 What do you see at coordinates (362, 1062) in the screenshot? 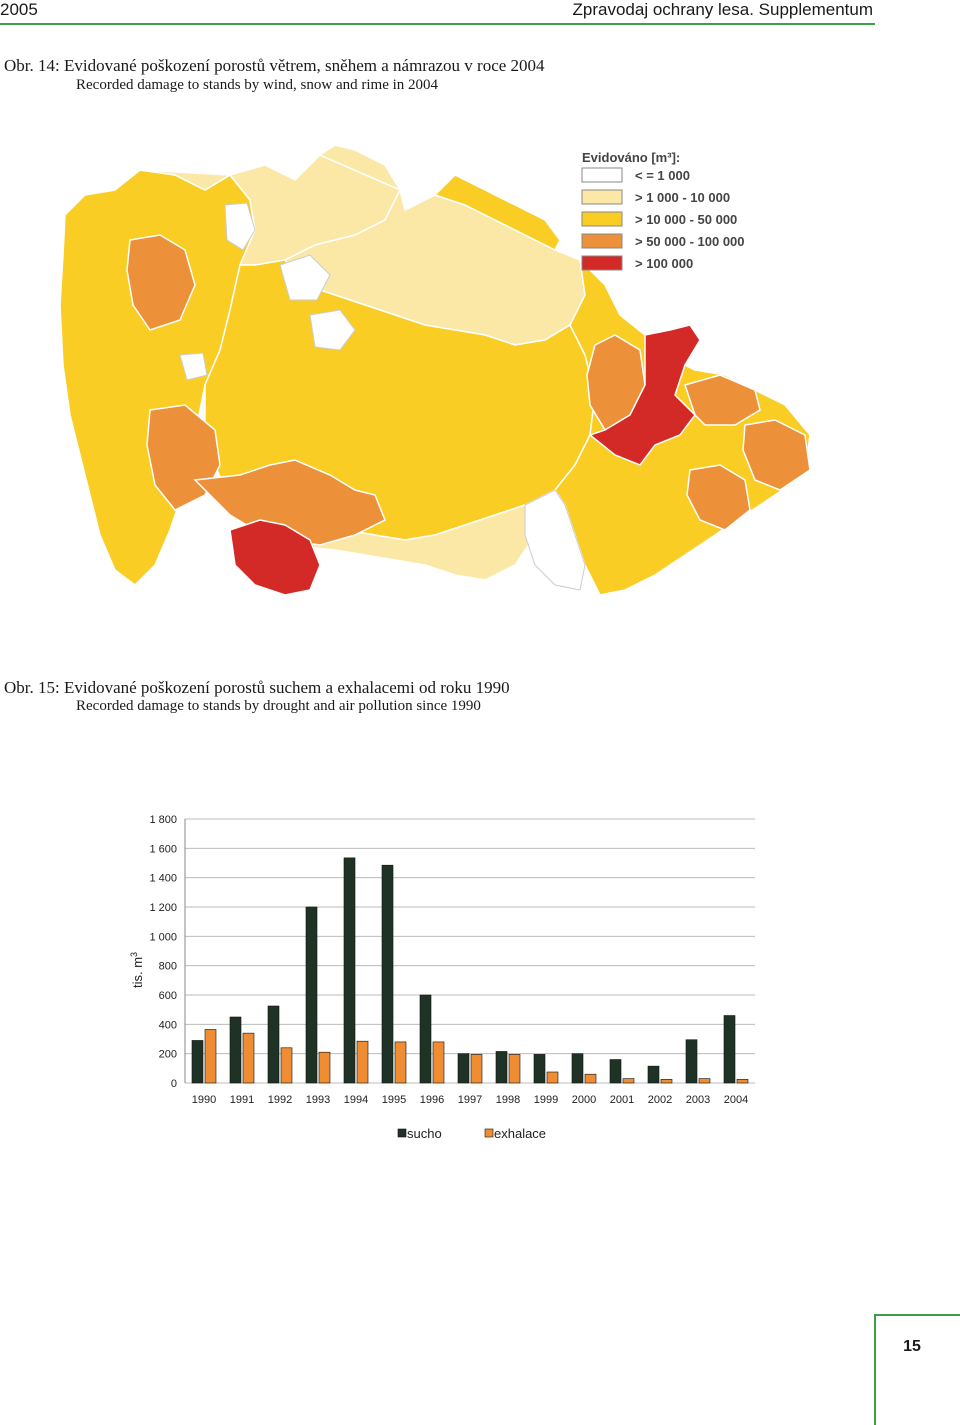
I see `chart-bar-exhalace-1994` at bounding box center [362, 1062].